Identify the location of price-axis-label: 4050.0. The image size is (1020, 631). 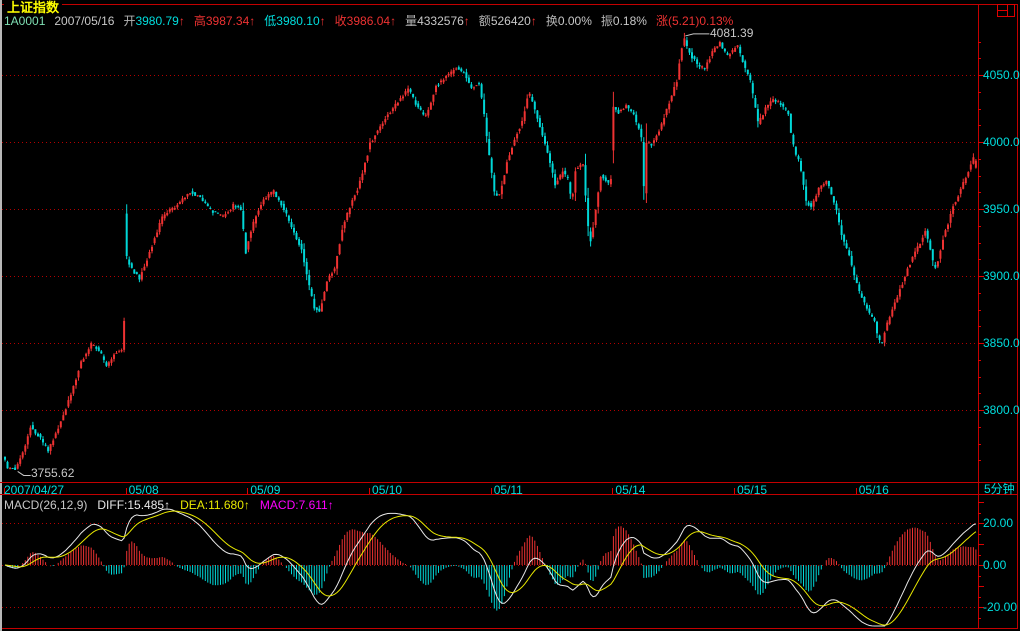
(1001, 75).